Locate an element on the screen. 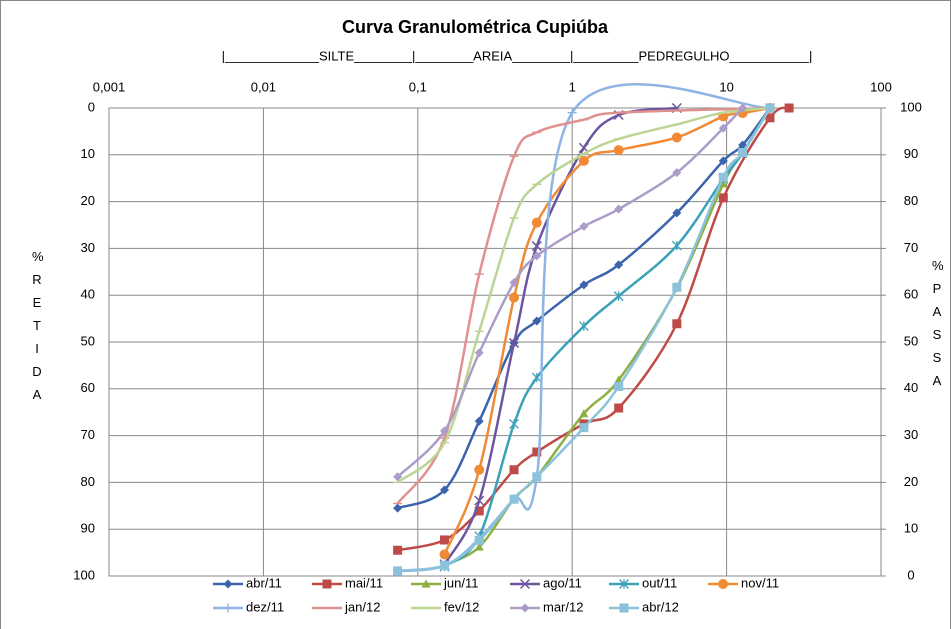  y2-tick-label: 100 is located at coordinates (911, 106).